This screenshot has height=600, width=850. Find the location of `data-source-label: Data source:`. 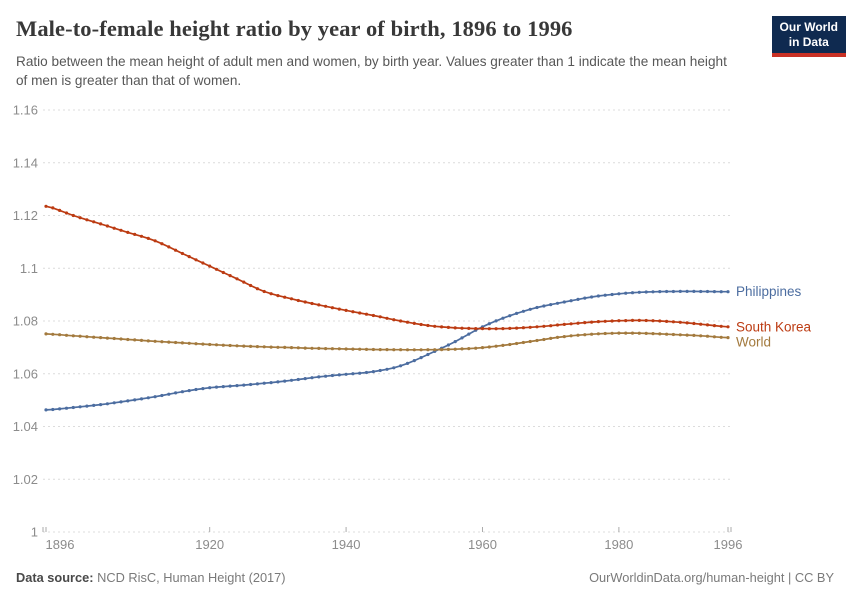

data-source-label: Data source: is located at coordinates (55, 577).